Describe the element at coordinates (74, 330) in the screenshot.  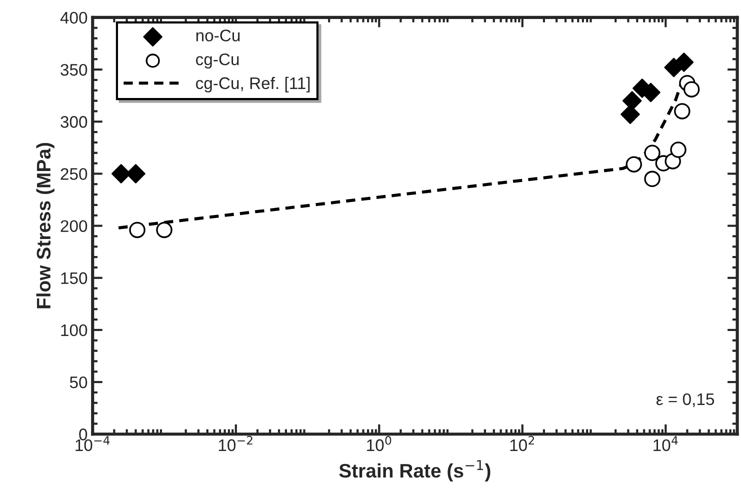
I see `y-tick-label: 100` at that location.